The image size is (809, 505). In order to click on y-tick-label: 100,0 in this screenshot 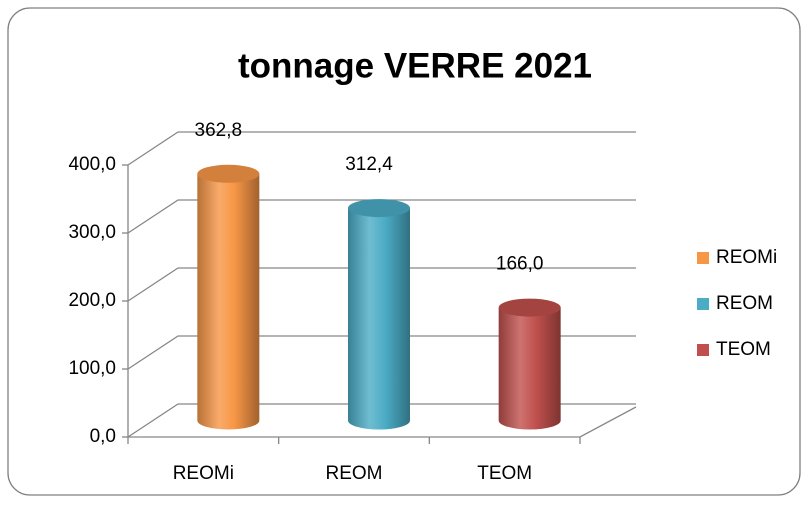, I will do `click(92, 368)`.